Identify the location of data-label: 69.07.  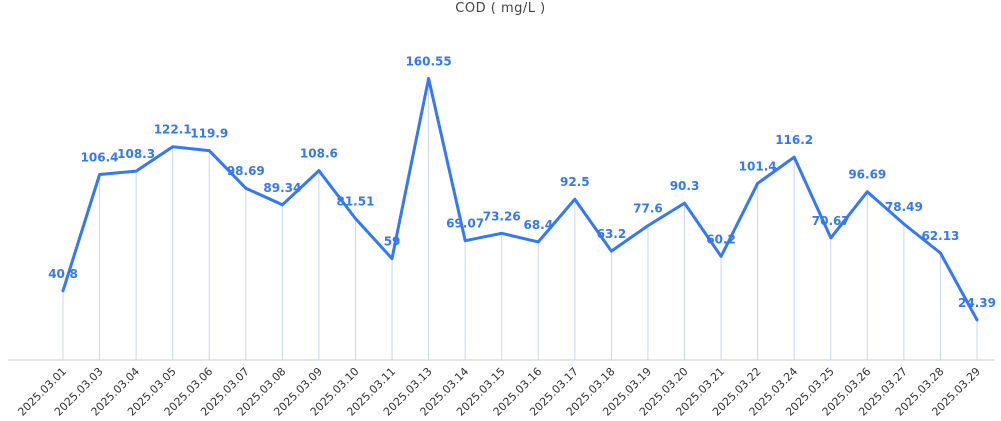
(465, 224).